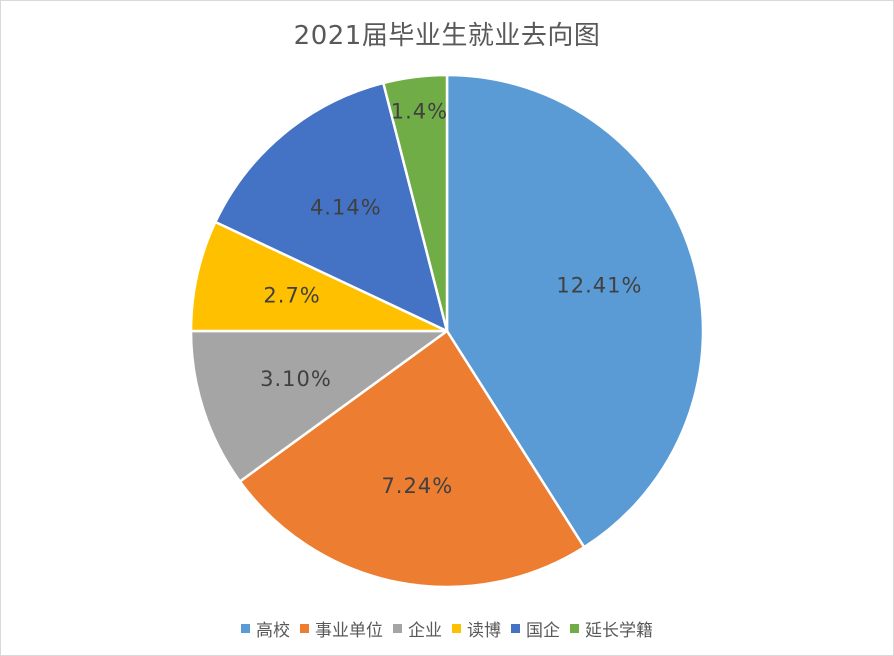 Image resolution: width=894 pixels, height=656 pixels. I want to click on chart-title: 2021届毕业生就业去向图, so click(447, 36).